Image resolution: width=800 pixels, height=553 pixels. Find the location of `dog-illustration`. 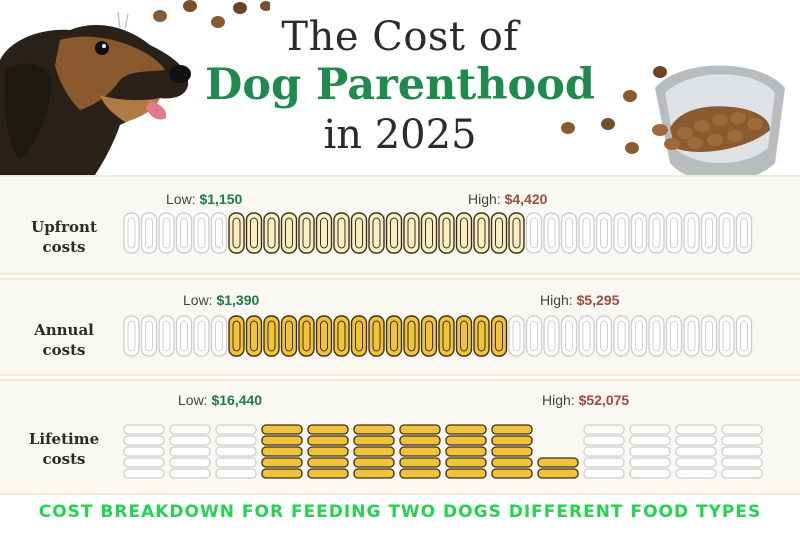

dog-illustration is located at coordinates (95, 93).